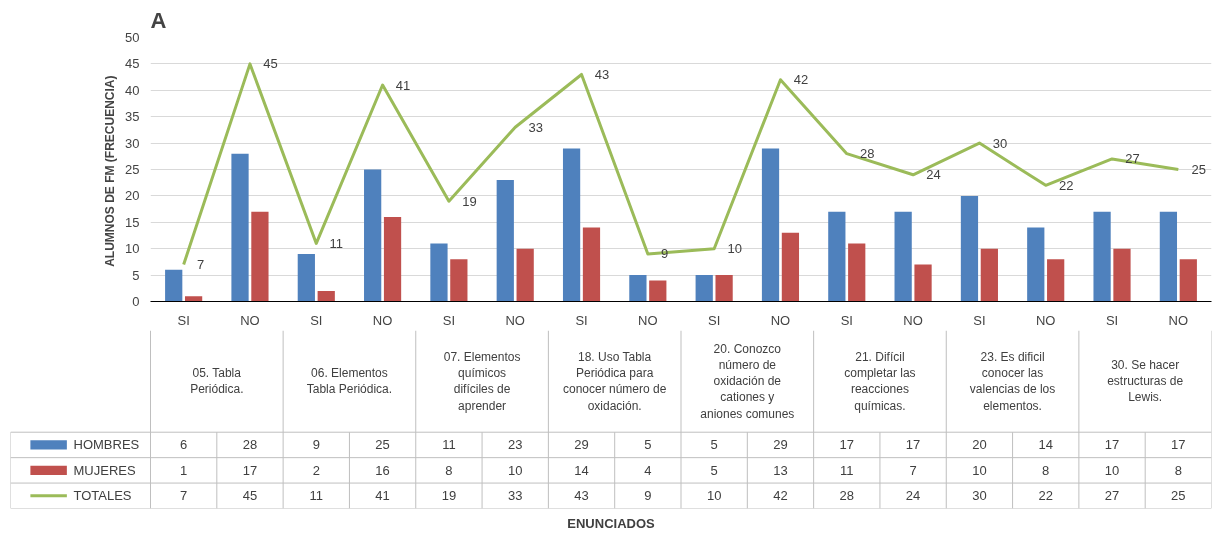 Image resolution: width=1231 pixels, height=542 pixels. What do you see at coordinates (581, 496) in the screenshot?
I see `data-label: 43` at bounding box center [581, 496].